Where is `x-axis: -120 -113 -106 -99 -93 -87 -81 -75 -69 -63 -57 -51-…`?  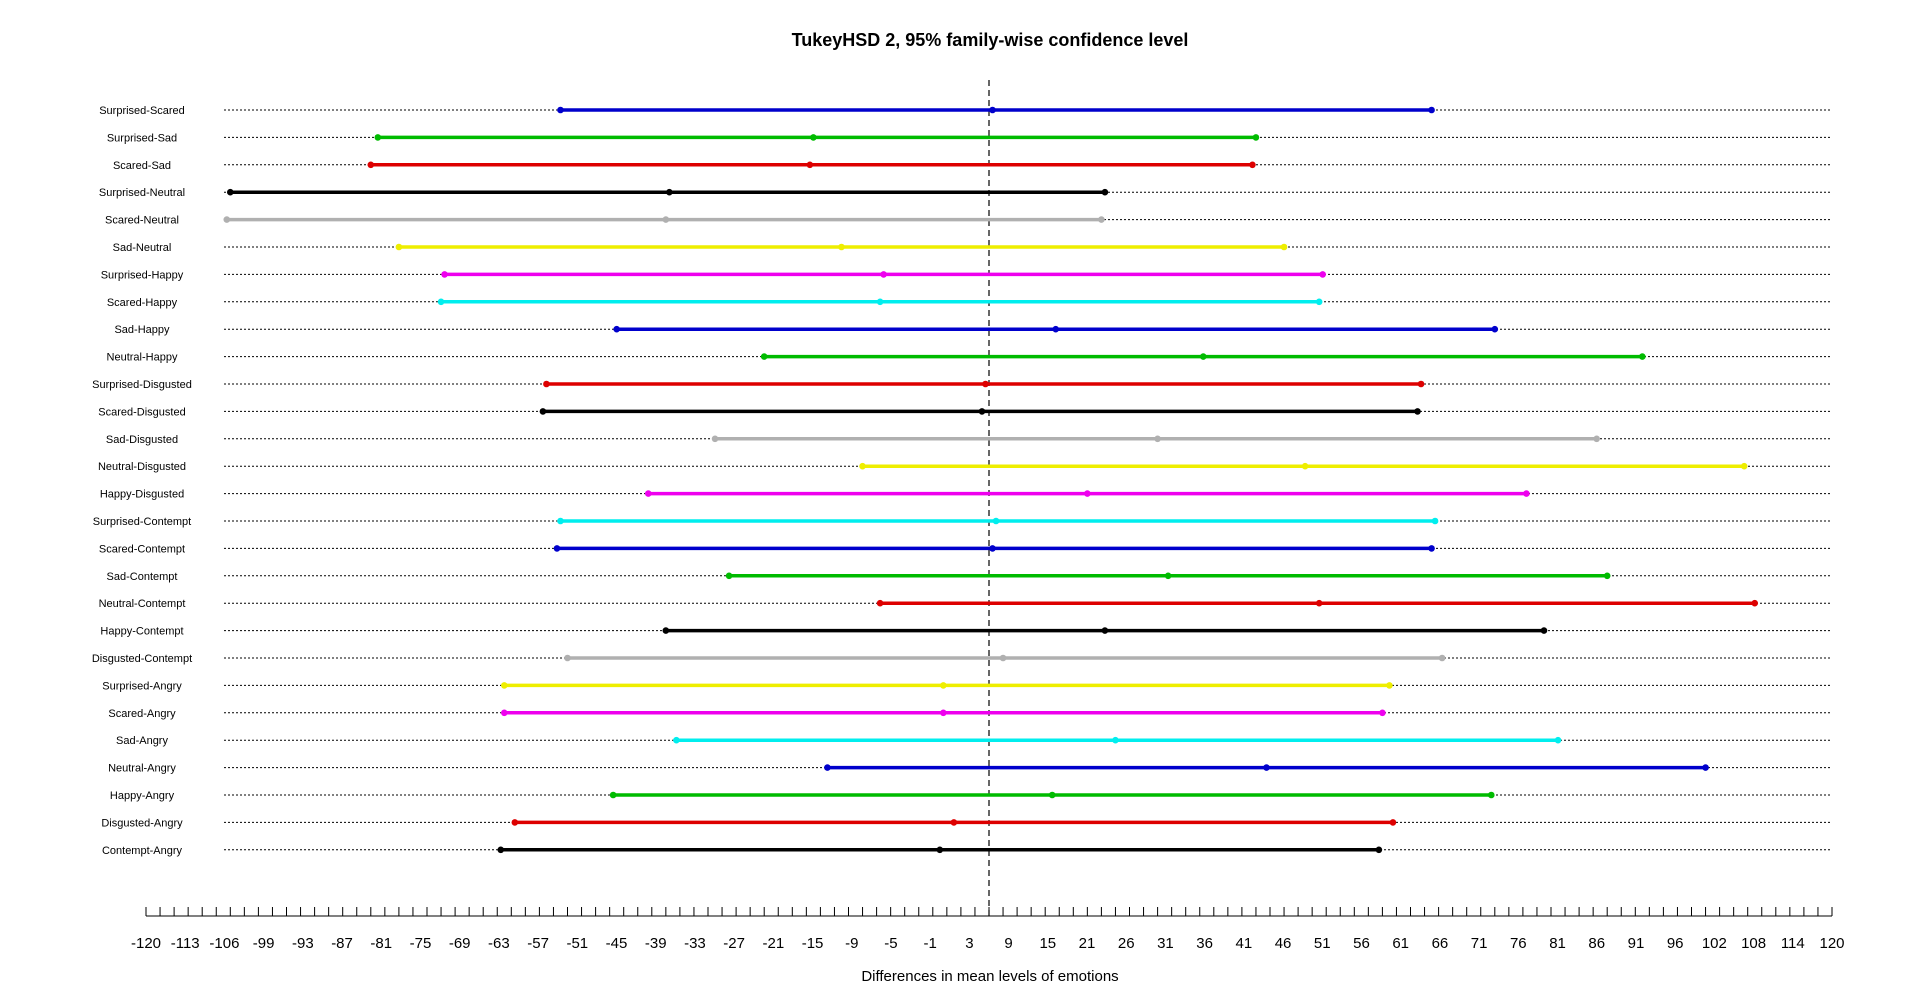 x-axis: -120 -113 -106 -99 -93 -87 -81 -75 -69 -63 -57 -51-… is located at coordinates (988, 929).